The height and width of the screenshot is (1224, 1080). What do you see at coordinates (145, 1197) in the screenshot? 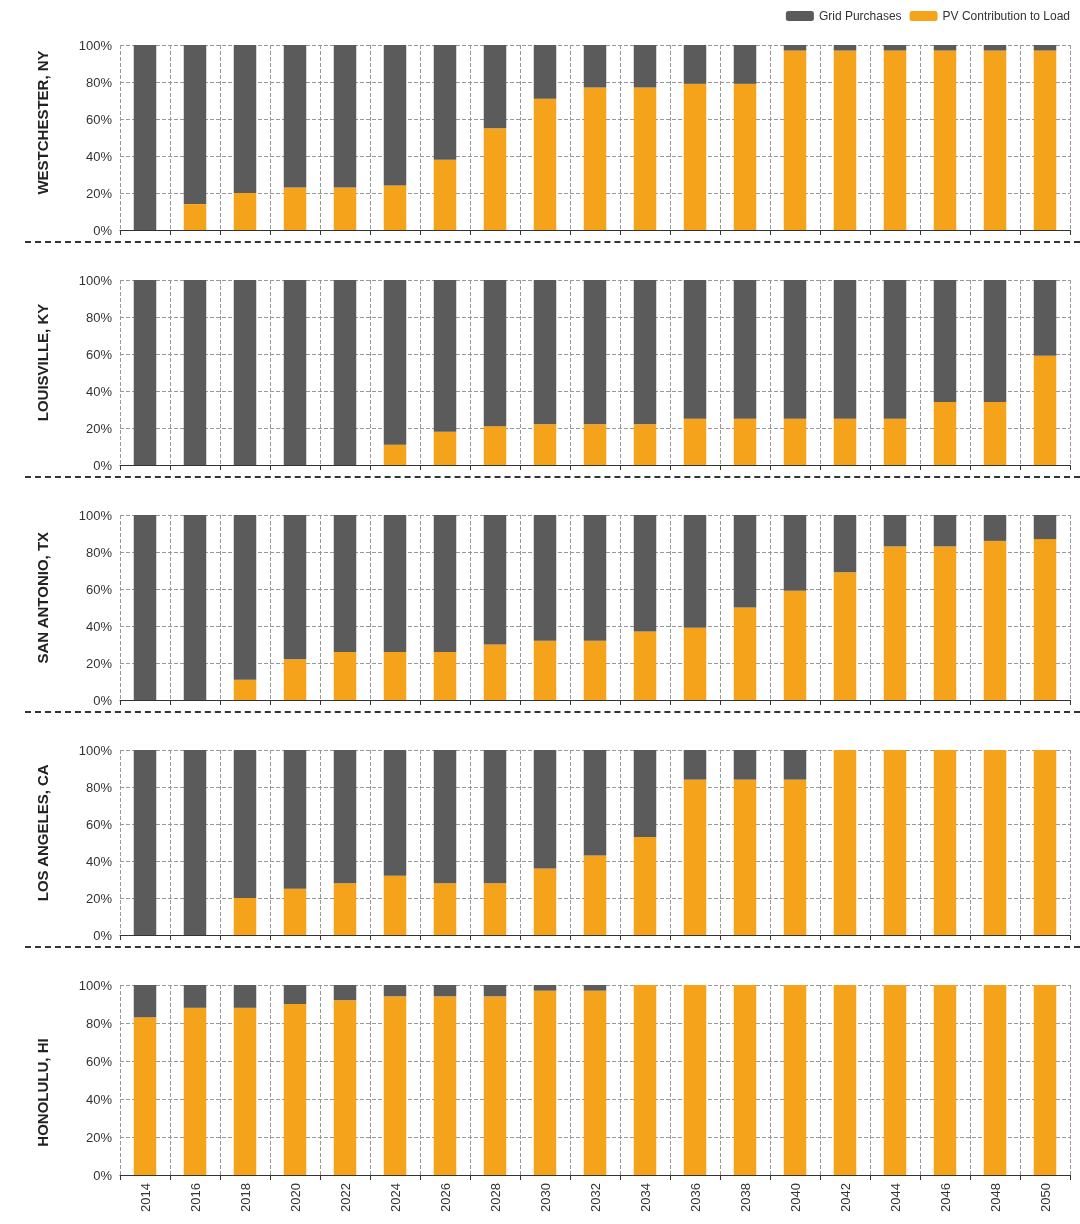
I see `x-tick-label: 2014` at bounding box center [145, 1197].